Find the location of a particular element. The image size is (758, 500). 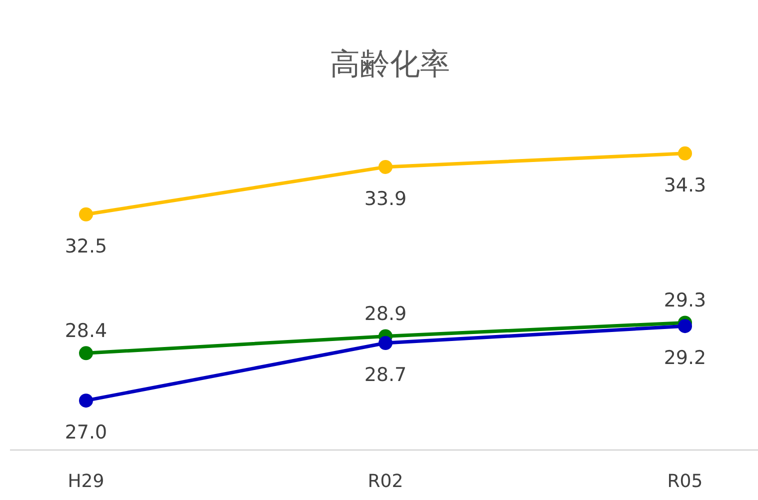

data-label: 34.3 is located at coordinates (685, 185).